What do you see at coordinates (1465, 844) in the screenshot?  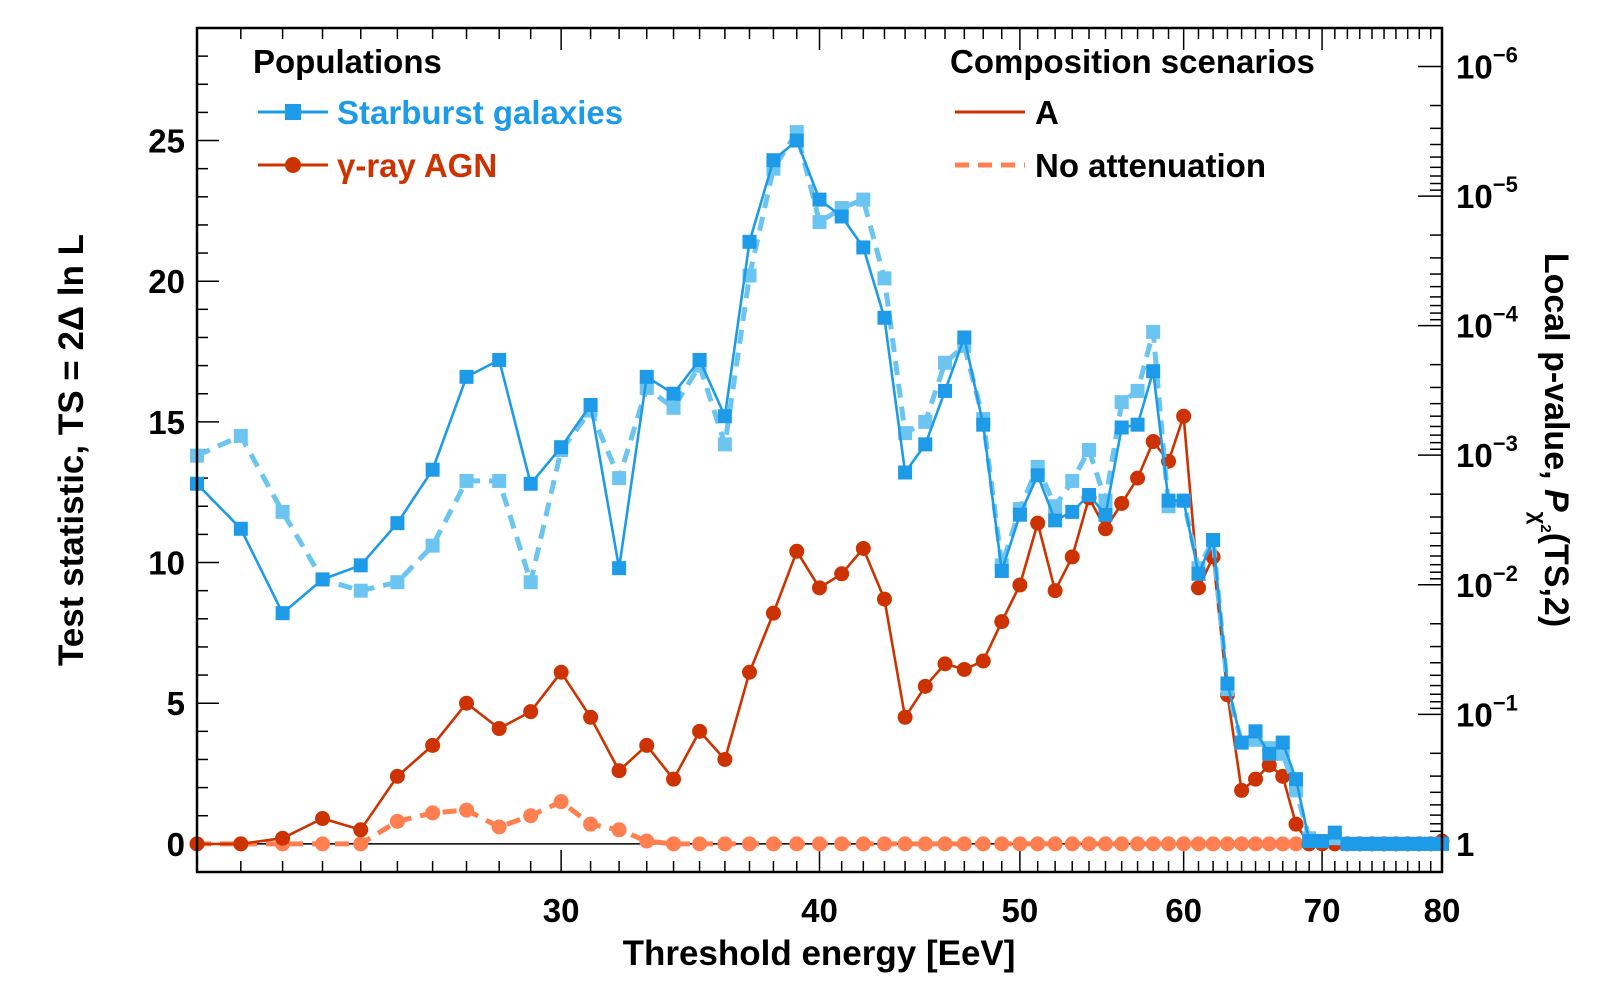 I see `p-tick-label: 1` at bounding box center [1465, 844].